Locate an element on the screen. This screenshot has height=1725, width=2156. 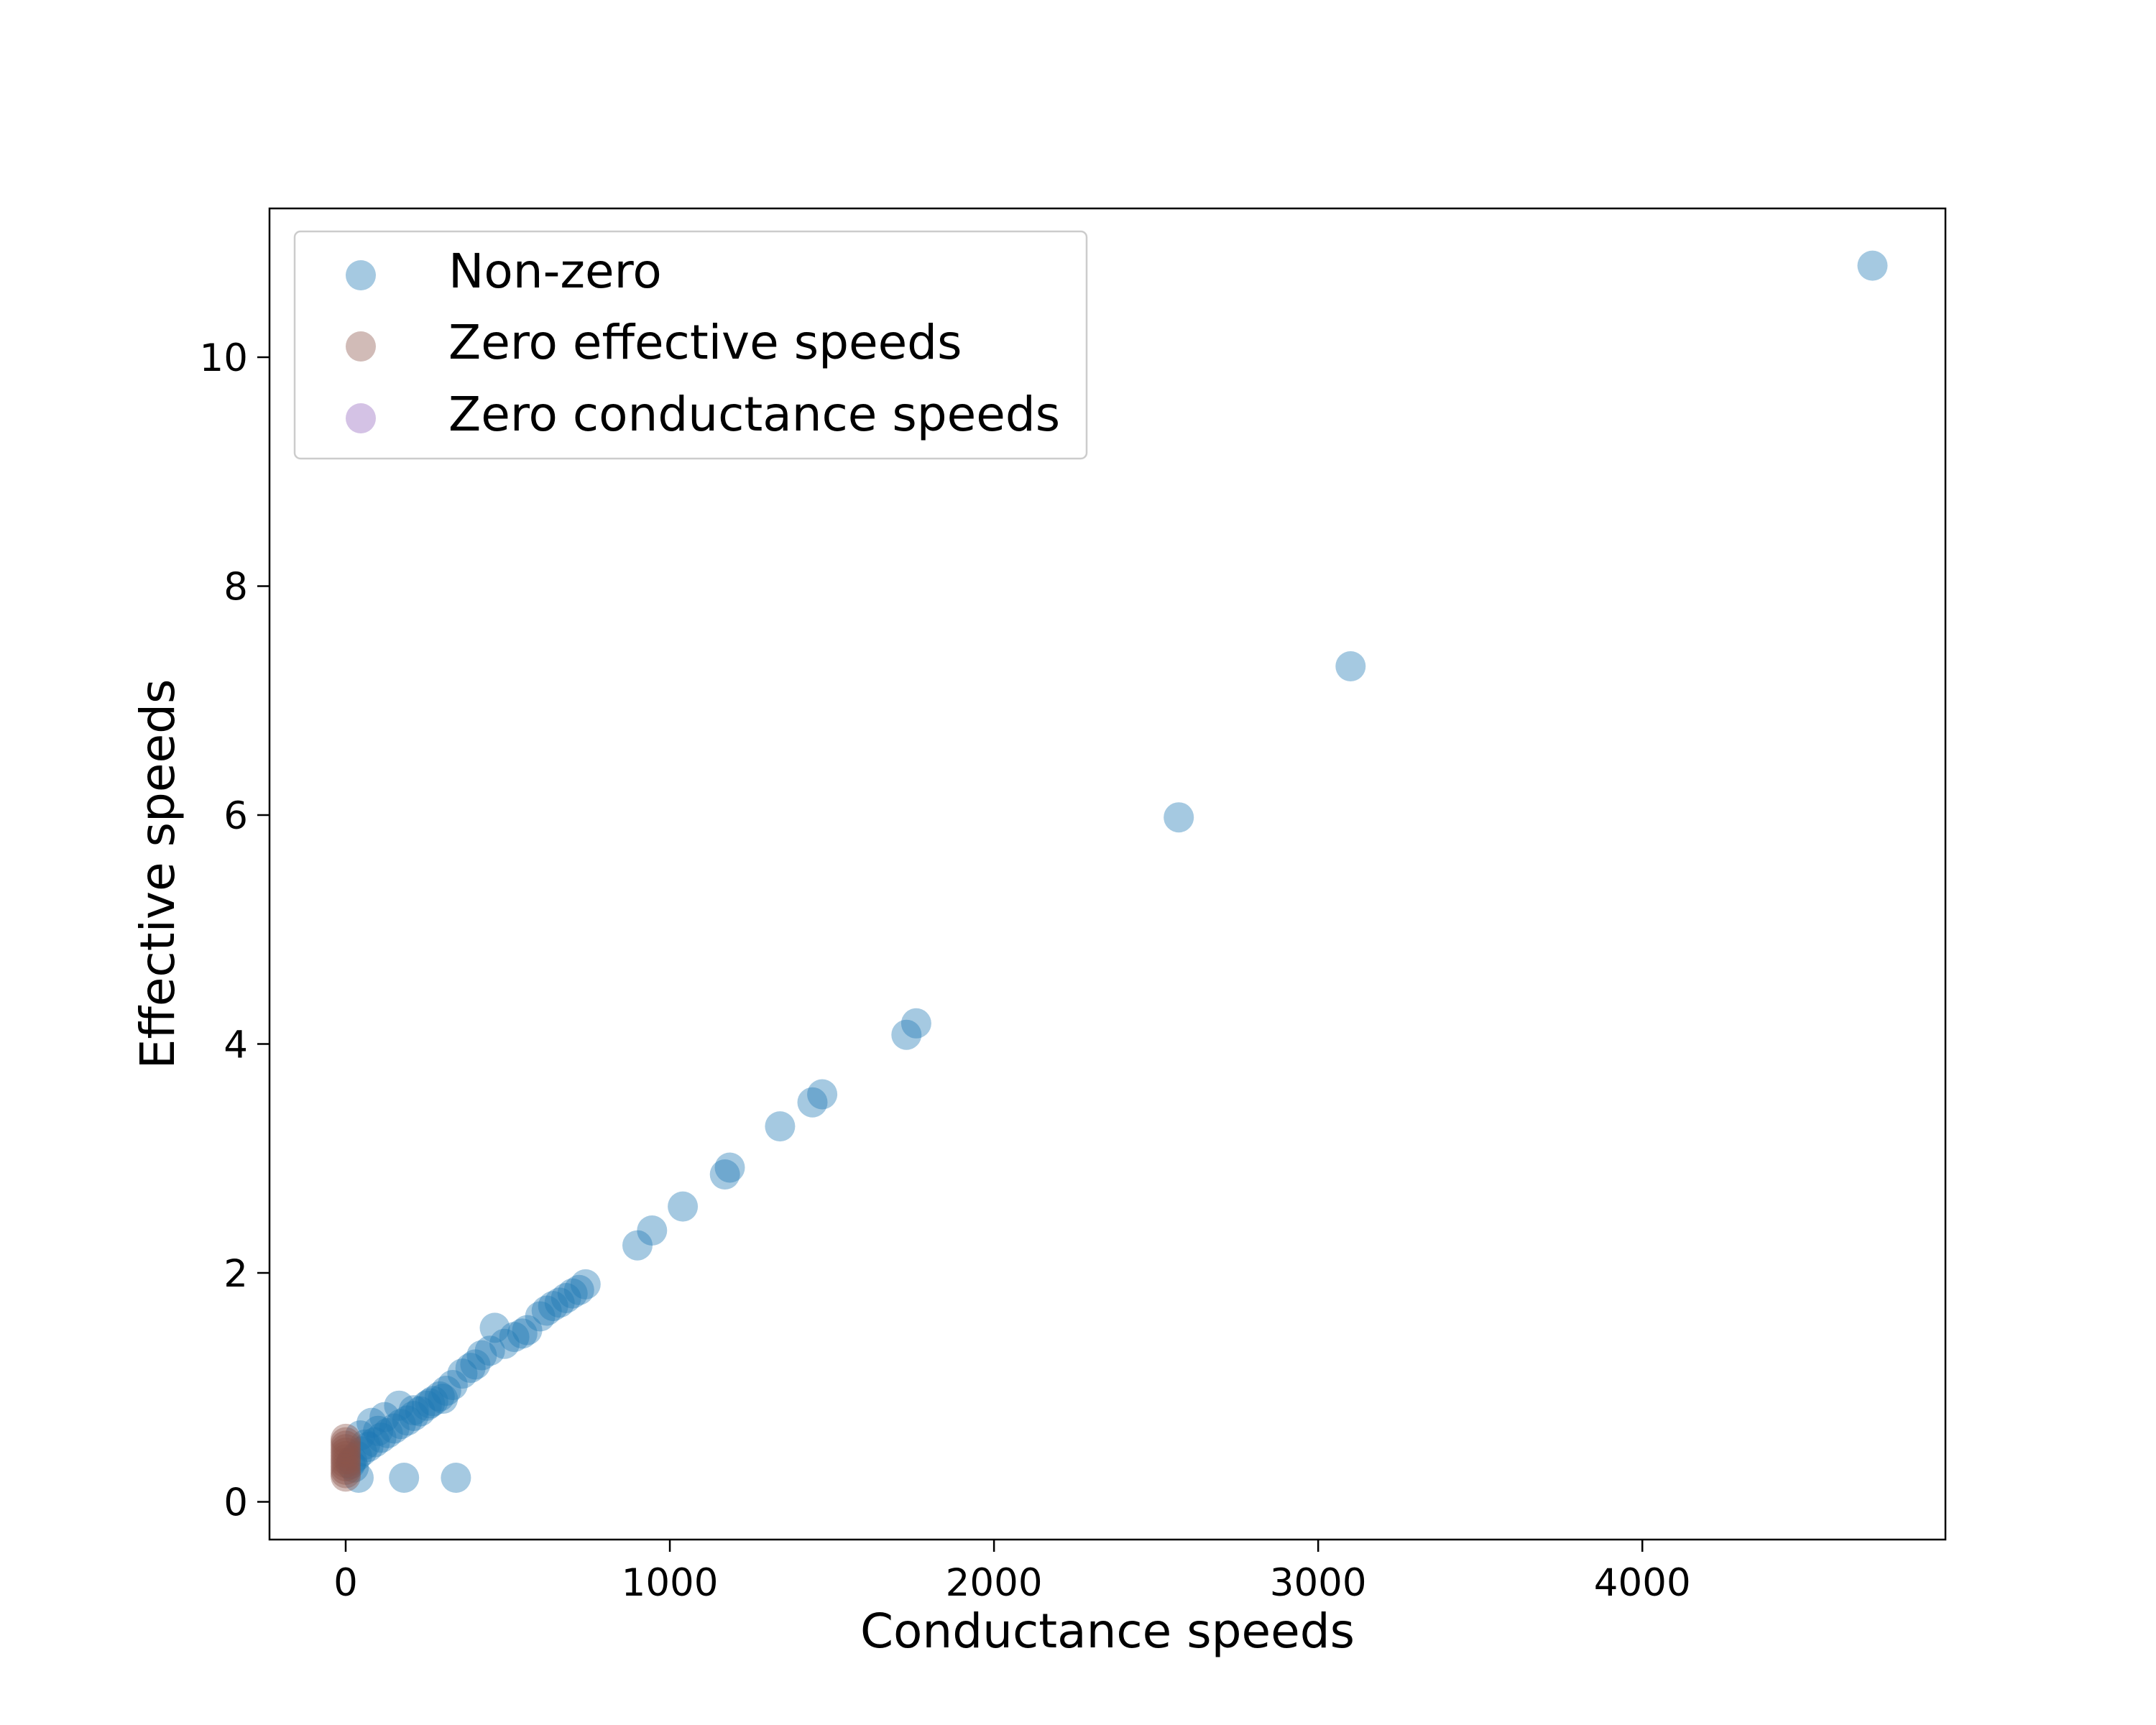
x-tick-label: 2000 is located at coordinates (994, 1583).